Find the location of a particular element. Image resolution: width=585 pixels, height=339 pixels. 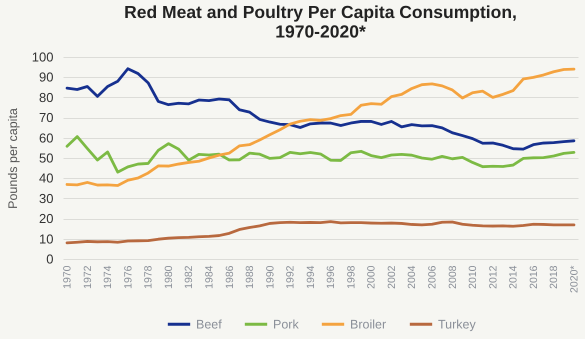

x-tick-label: 2014 is located at coordinates (514, 277).